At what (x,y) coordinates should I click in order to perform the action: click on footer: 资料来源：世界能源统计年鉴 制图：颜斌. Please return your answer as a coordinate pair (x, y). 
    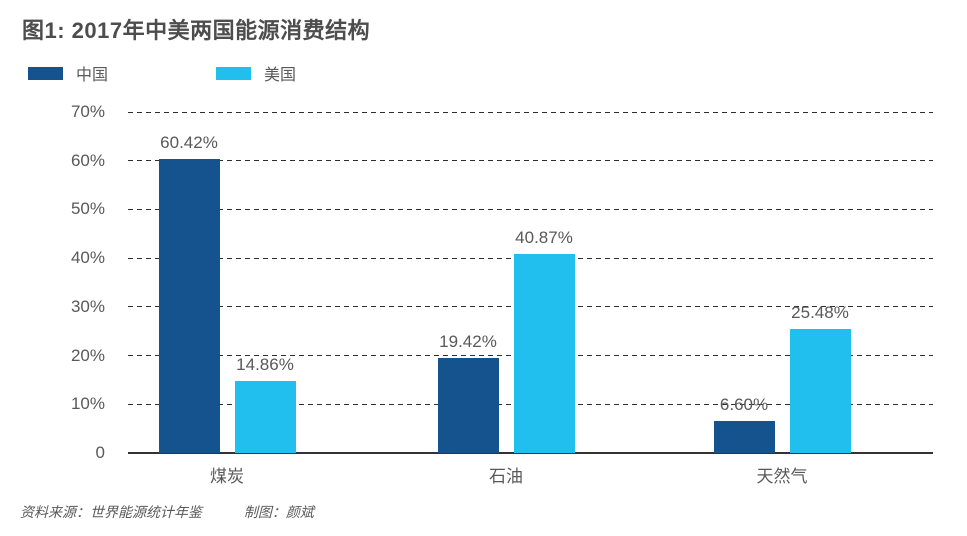
    Looking at the image, I should click on (167, 512).